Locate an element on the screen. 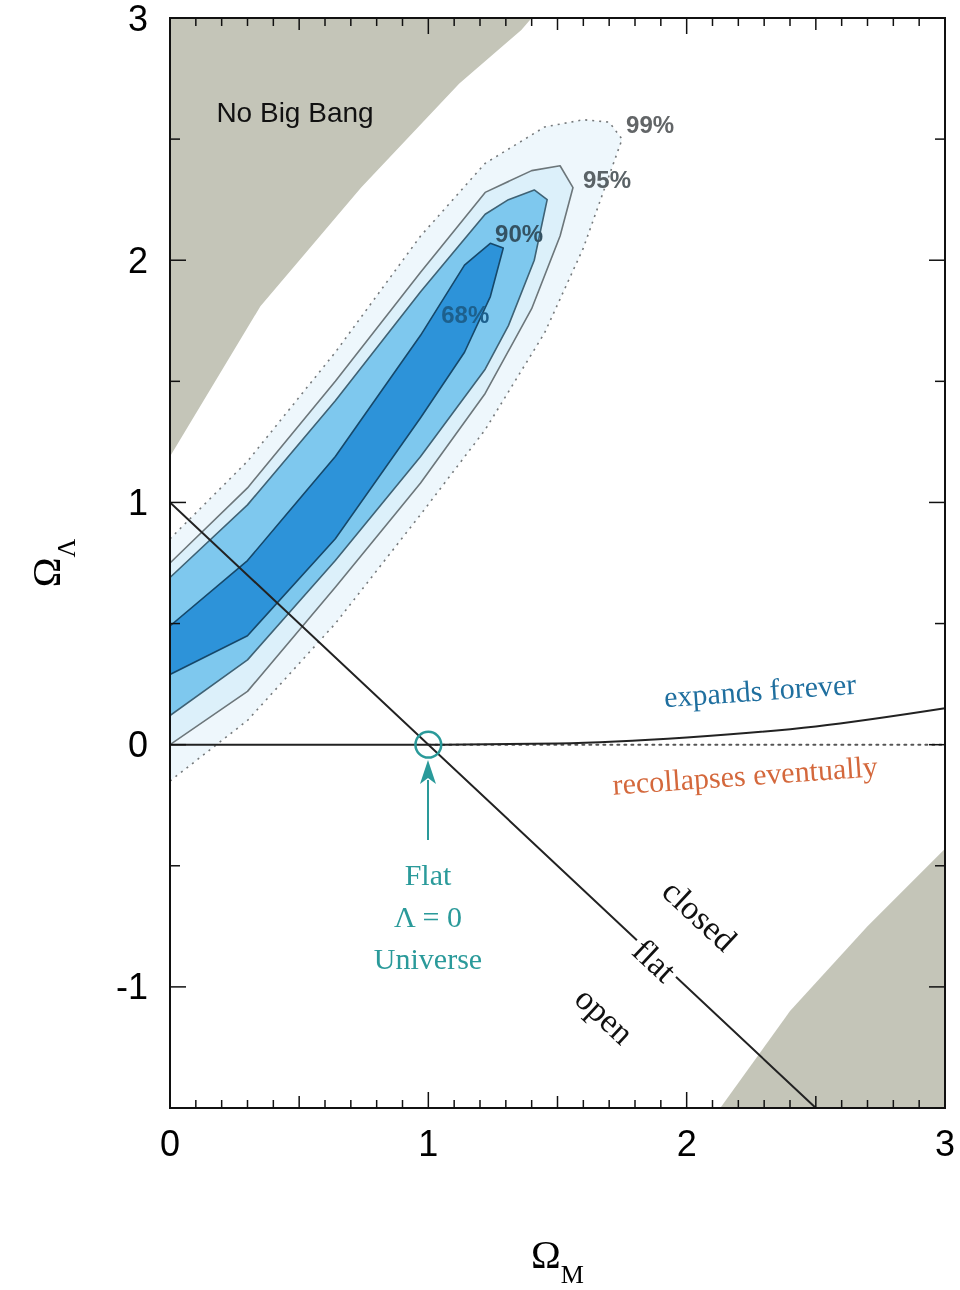 This screenshot has width=960, height=1290. x-tick-label: 0 is located at coordinates (170, 1143).